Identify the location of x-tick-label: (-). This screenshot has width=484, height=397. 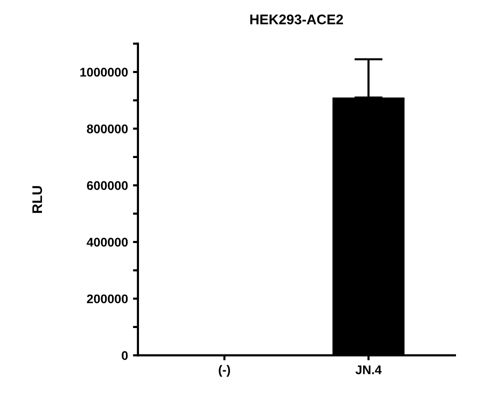
(224, 371).